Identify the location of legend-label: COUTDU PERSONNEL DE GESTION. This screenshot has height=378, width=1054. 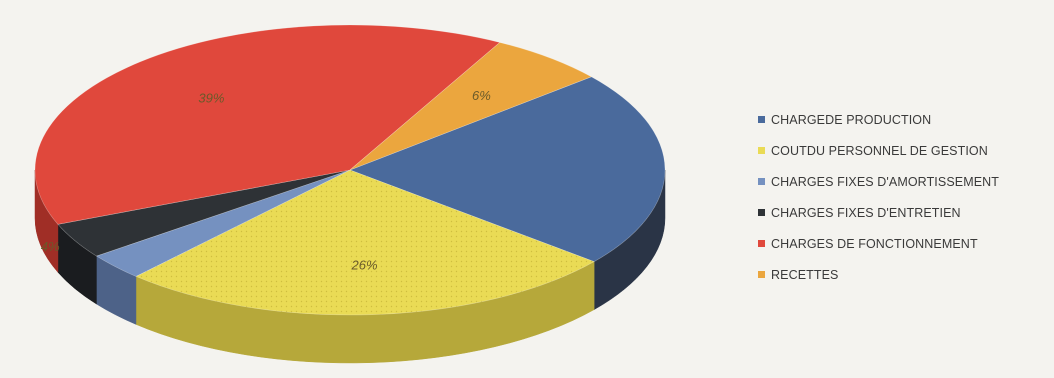
(879, 150).